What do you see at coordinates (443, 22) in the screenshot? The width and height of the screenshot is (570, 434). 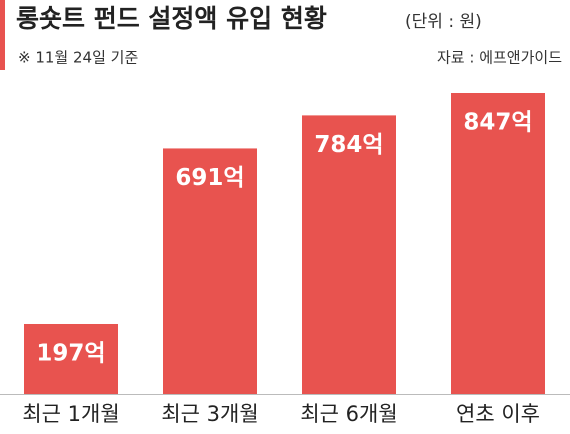 I see `chart-subtitle: (단위 : 원)` at bounding box center [443, 22].